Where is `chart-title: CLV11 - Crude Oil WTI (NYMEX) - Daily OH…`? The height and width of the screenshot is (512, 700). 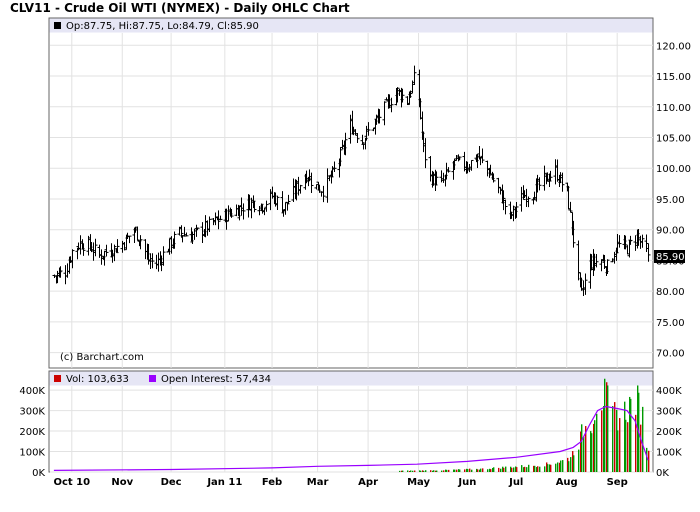 chart-title: CLV11 - Crude Oil WTI (NYMEX) - Daily OH… is located at coordinates (180, 8).